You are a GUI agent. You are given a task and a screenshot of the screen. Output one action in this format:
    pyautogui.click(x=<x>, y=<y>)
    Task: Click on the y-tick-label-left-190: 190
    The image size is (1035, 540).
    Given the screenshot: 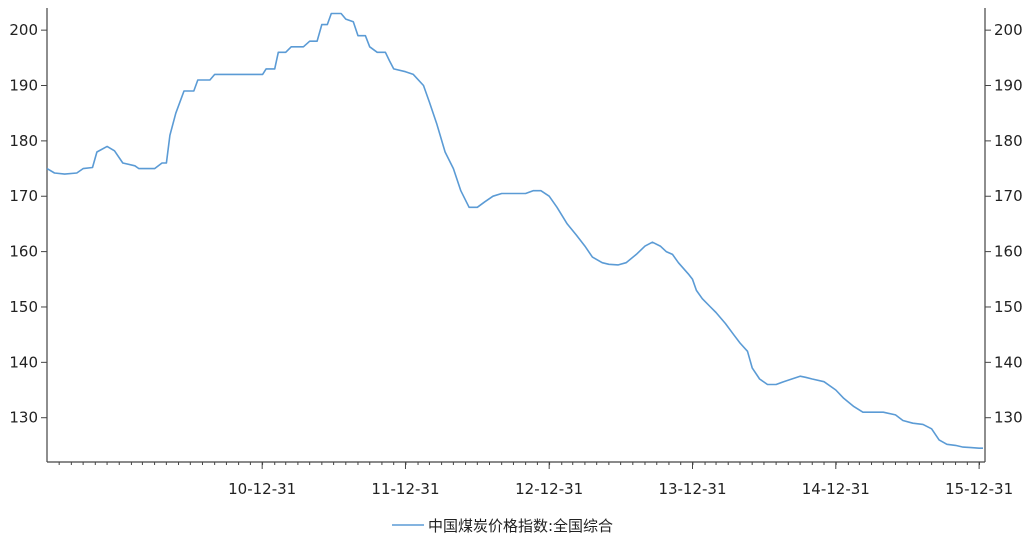 What is the action you would take?
    pyautogui.click(x=23, y=86)
    